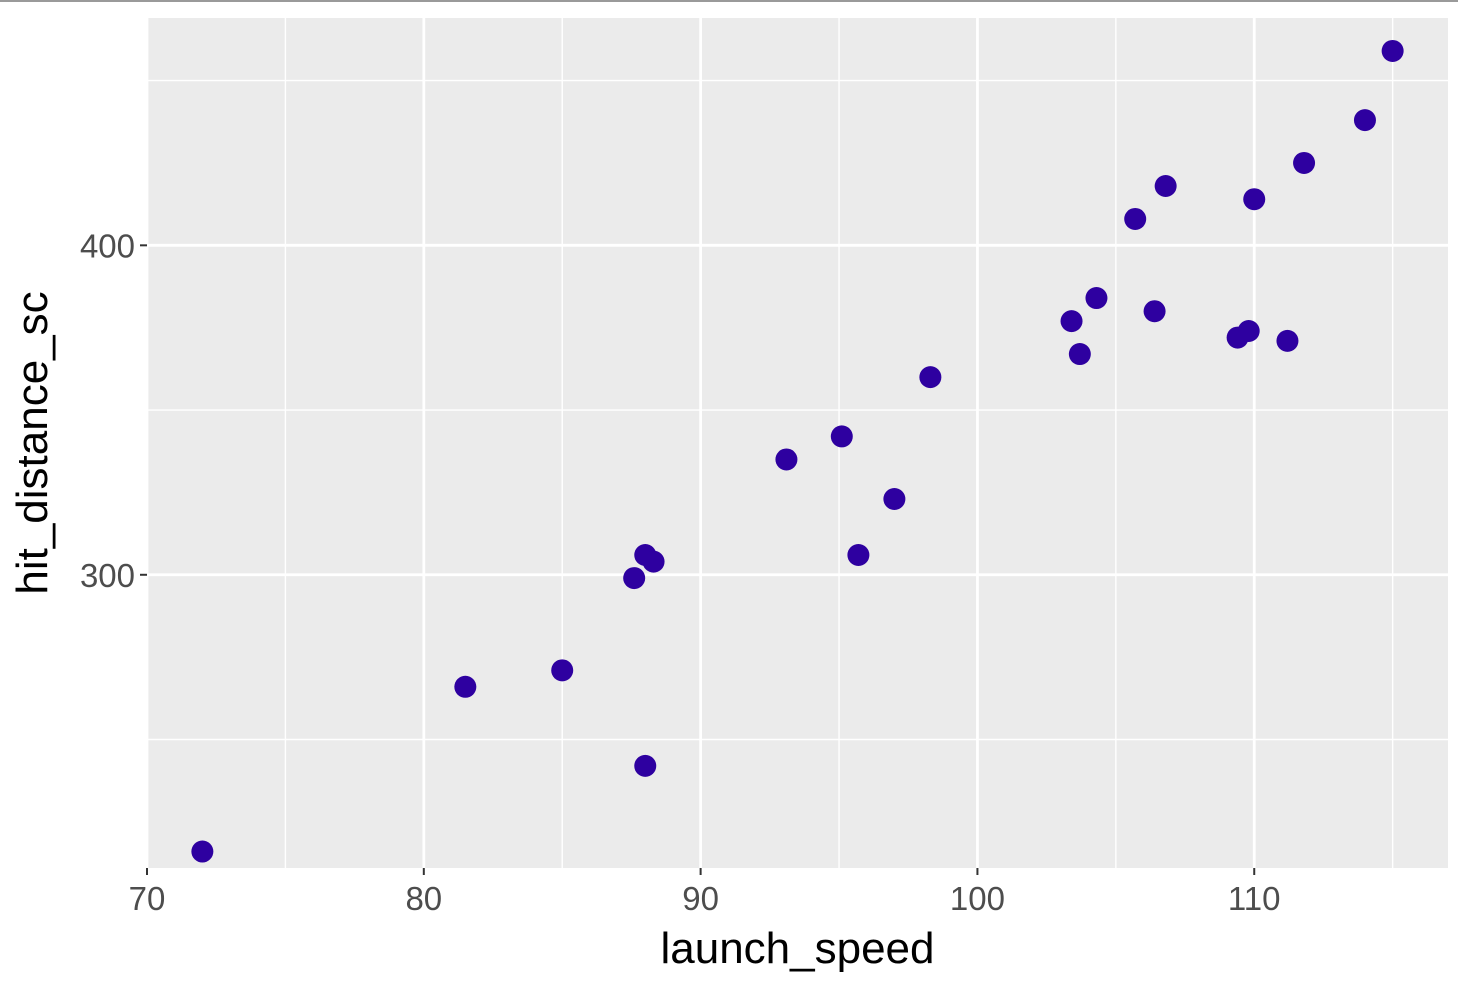  I want to click on top-border-line, so click(729, 1).